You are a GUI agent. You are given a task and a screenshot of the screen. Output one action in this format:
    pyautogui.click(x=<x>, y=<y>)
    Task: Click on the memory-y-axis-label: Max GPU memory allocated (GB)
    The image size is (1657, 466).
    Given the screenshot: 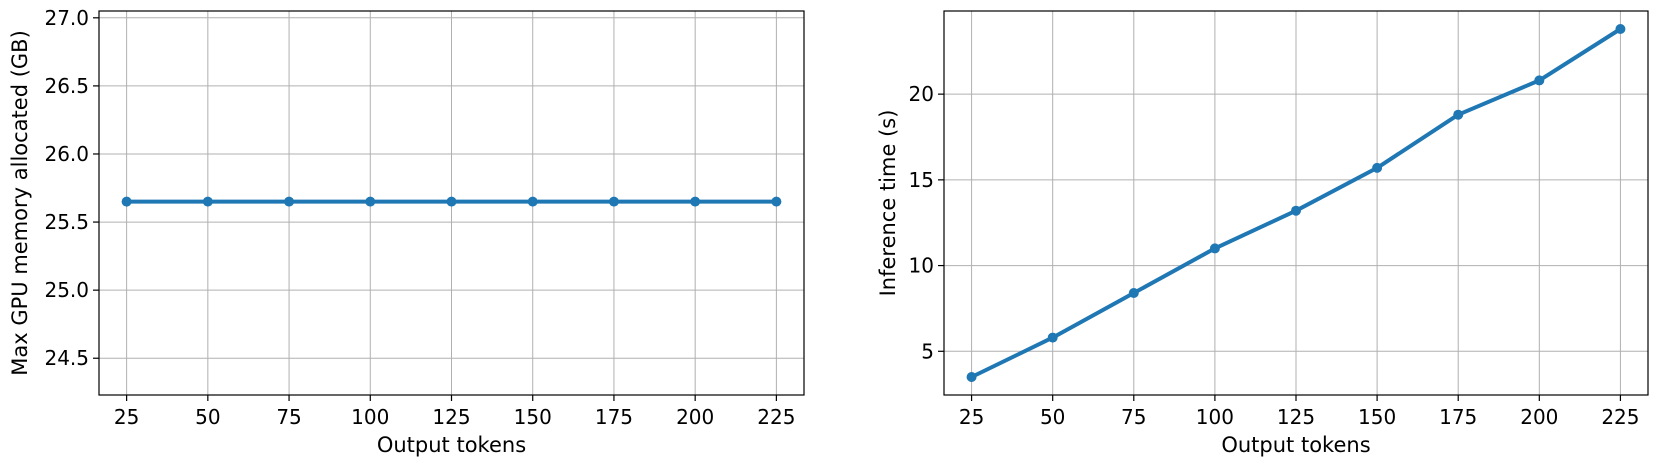 What is the action you would take?
    pyautogui.click(x=20, y=203)
    